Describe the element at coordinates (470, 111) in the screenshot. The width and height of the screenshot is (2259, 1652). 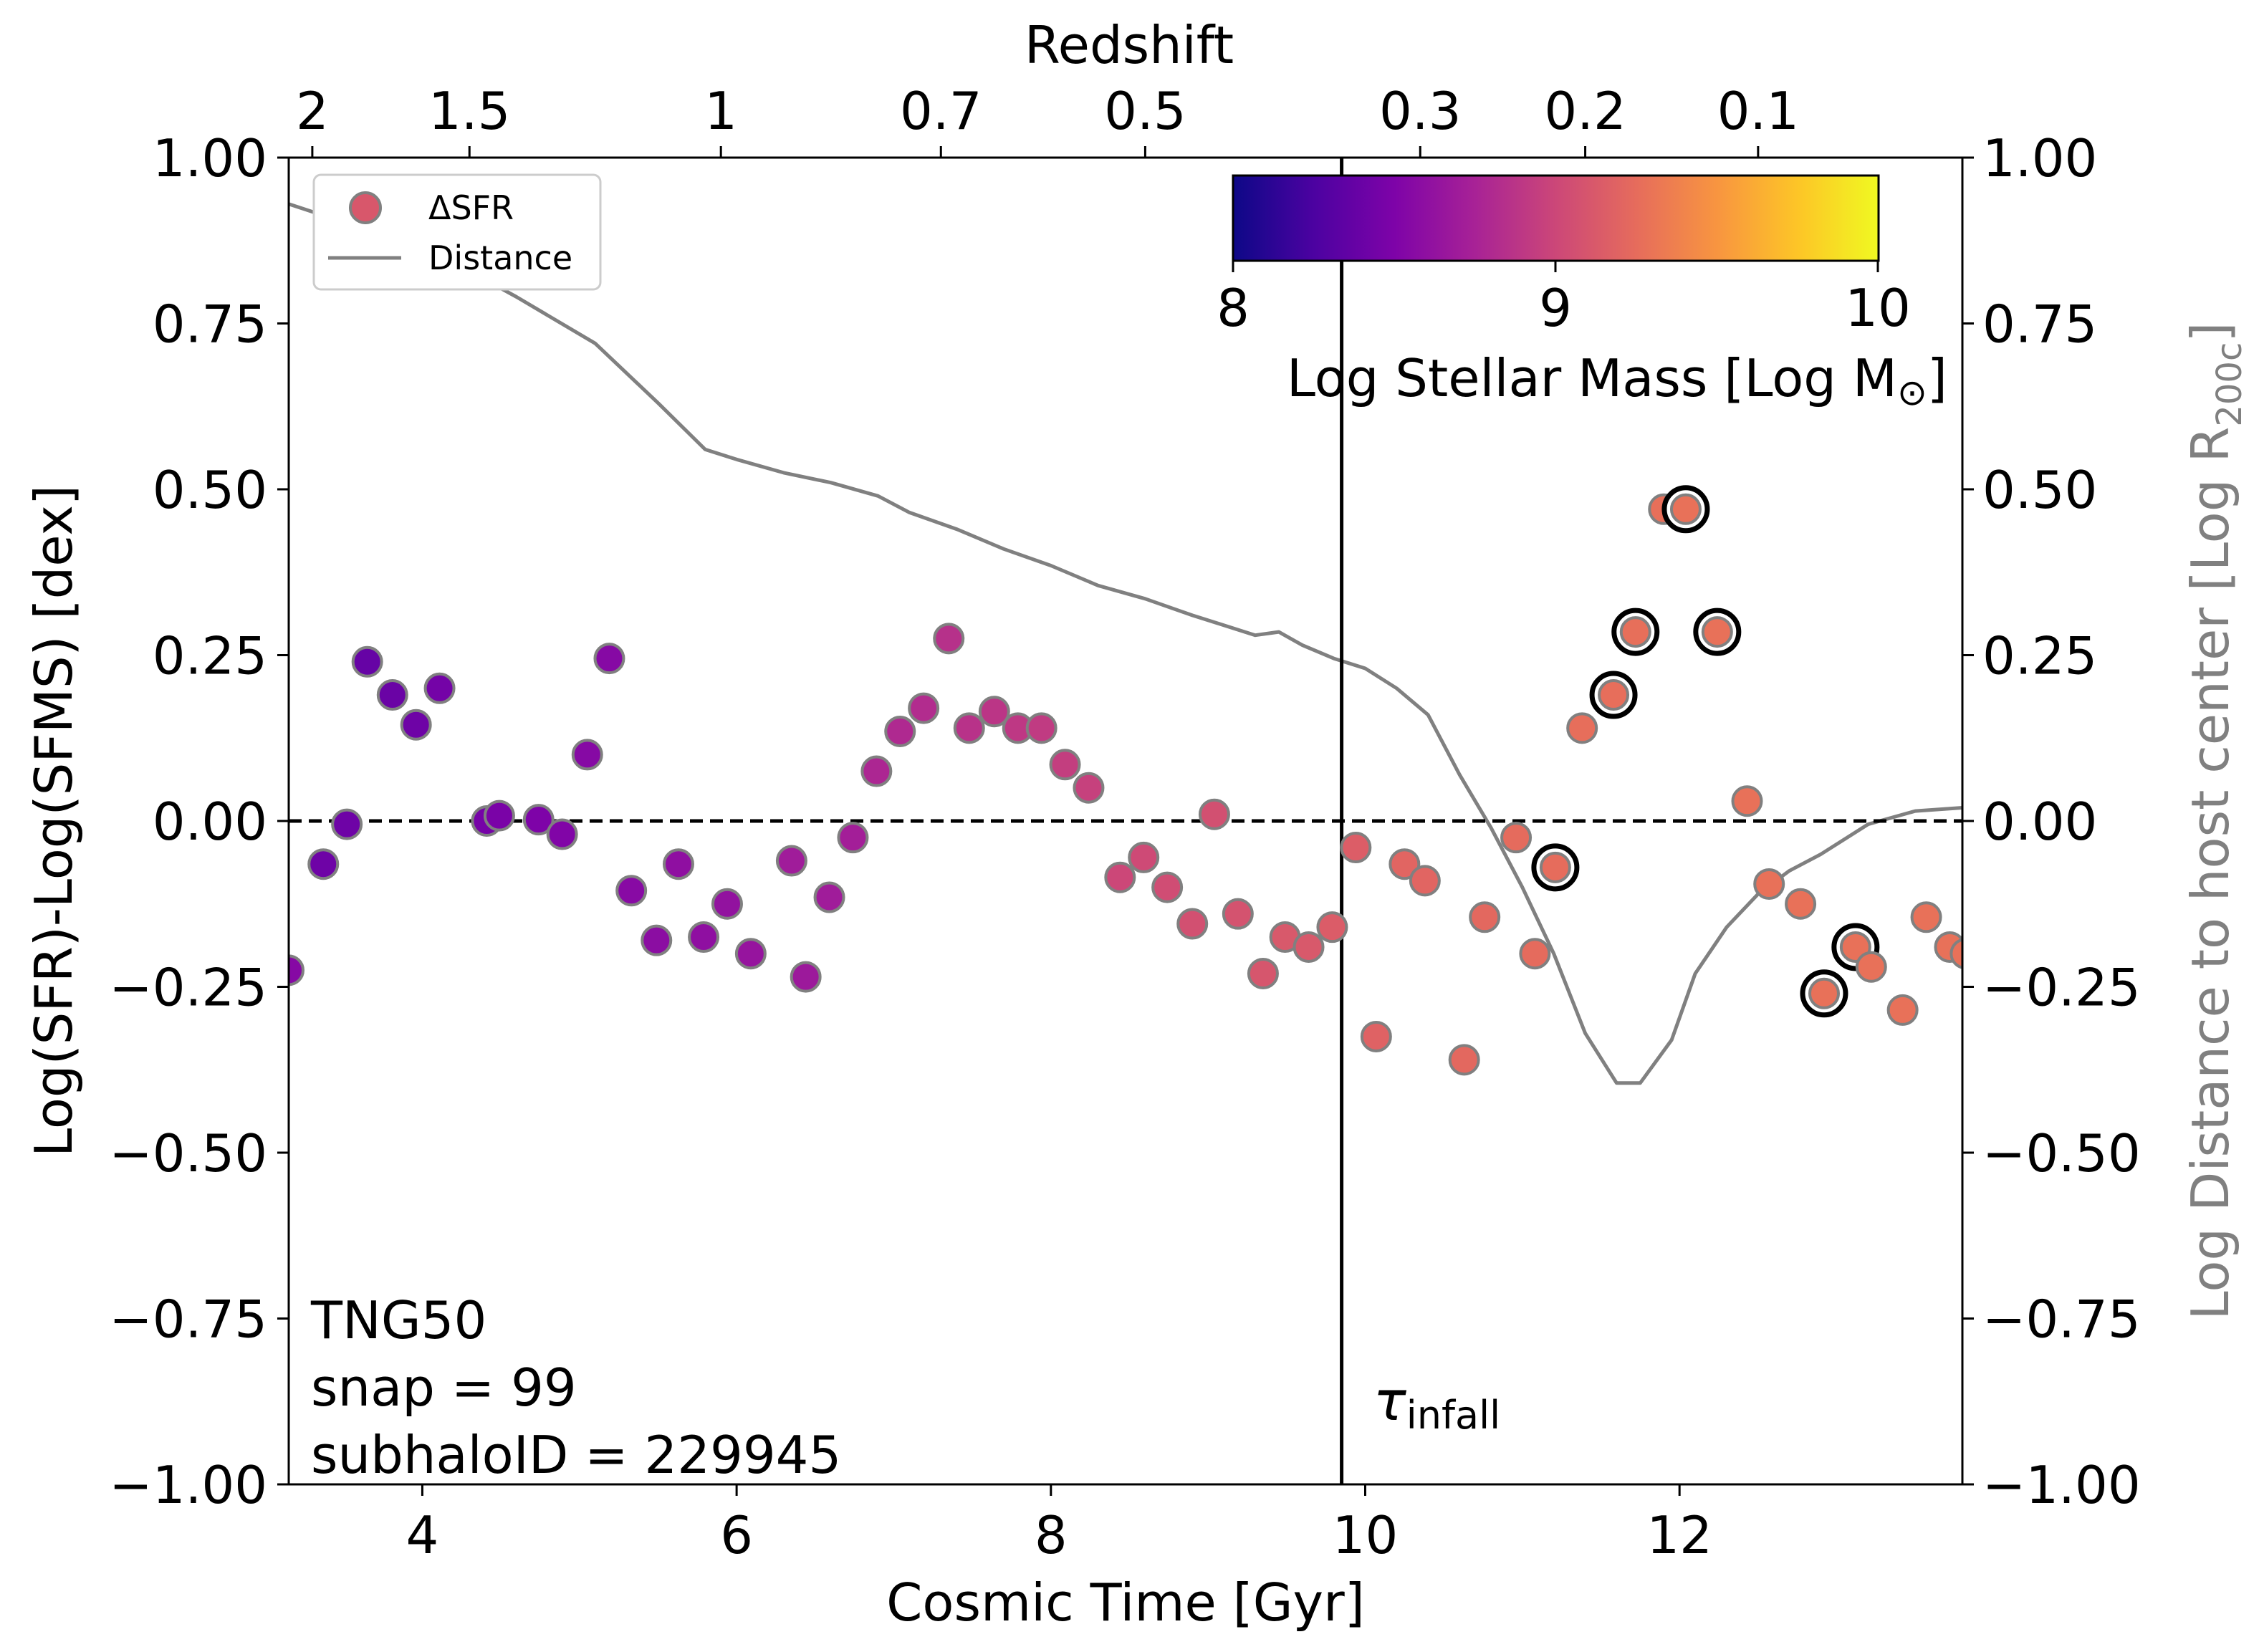
I see `top-tick-label: 1.5` at that location.